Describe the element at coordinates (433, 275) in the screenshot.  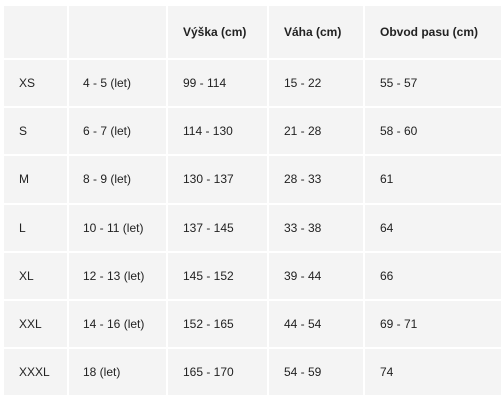
I see `waist-cell: 66` at that location.